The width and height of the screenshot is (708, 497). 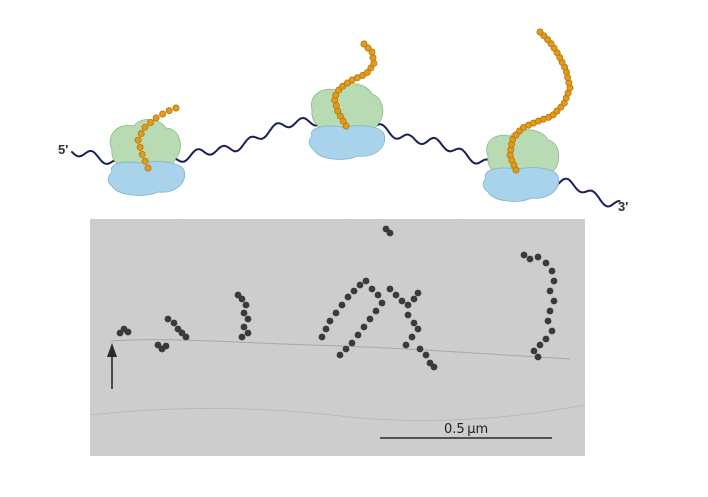 What do you see at coordinates (337, 412) in the screenshot?
I see `faint-fiber` at bounding box center [337, 412].